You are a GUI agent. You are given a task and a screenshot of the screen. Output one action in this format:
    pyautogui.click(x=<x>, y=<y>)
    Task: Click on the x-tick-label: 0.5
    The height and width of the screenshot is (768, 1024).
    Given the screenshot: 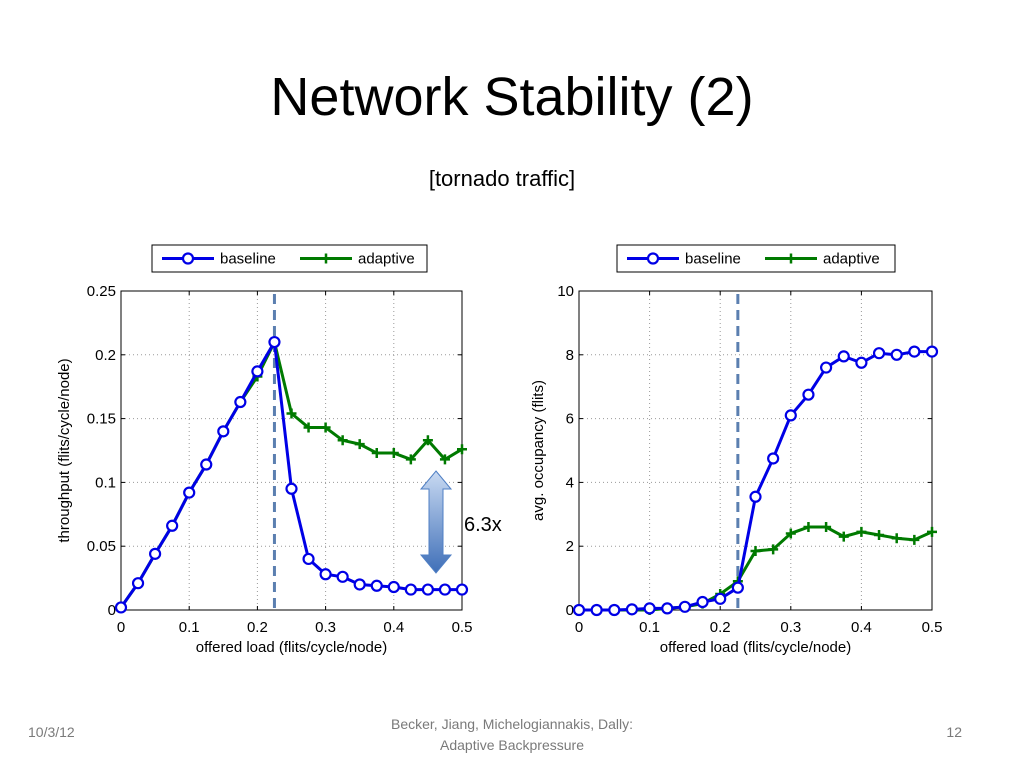 What is the action you would take?
    pyautogui.click(x=932, y=627)
    